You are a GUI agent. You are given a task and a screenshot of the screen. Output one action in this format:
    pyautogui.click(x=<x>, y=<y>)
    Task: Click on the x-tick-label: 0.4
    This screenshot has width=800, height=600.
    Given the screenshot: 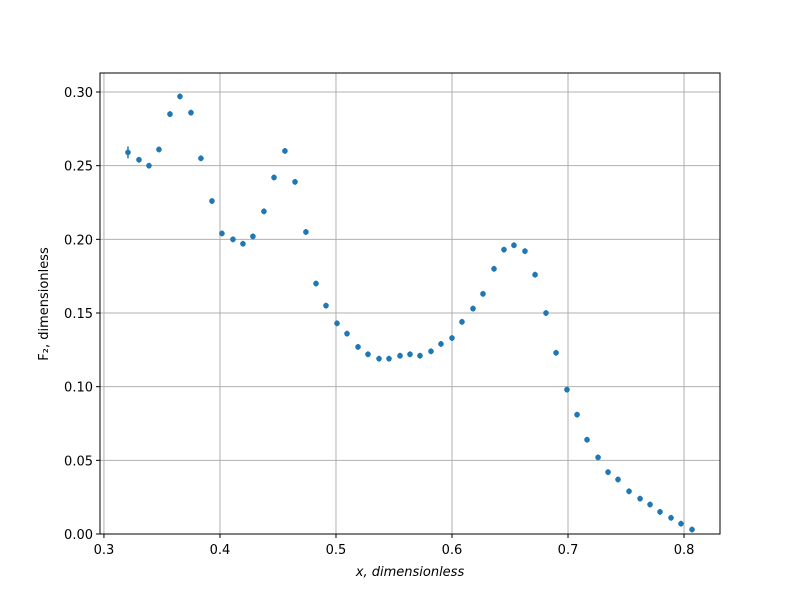 What is the action you would take?
    pyautogui.click(x=220, y=550)
    